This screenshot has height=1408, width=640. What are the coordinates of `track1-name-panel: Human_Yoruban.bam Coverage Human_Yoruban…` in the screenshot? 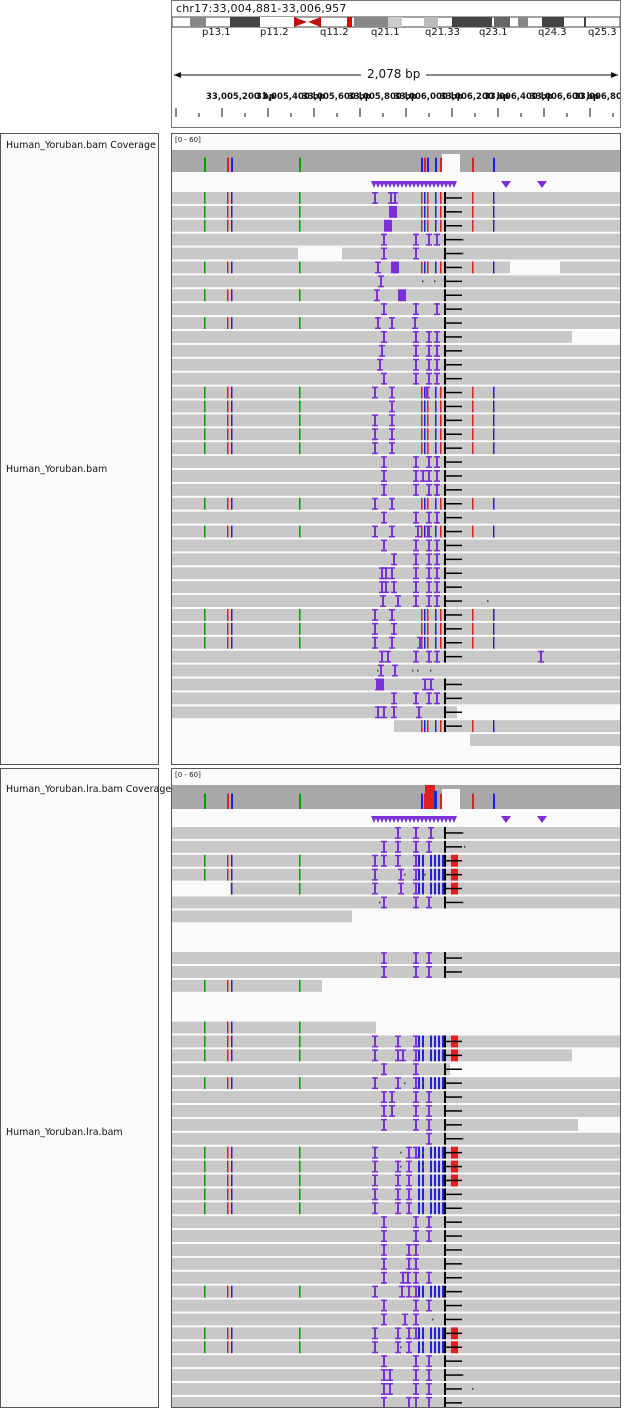 It's located at (79, 449).